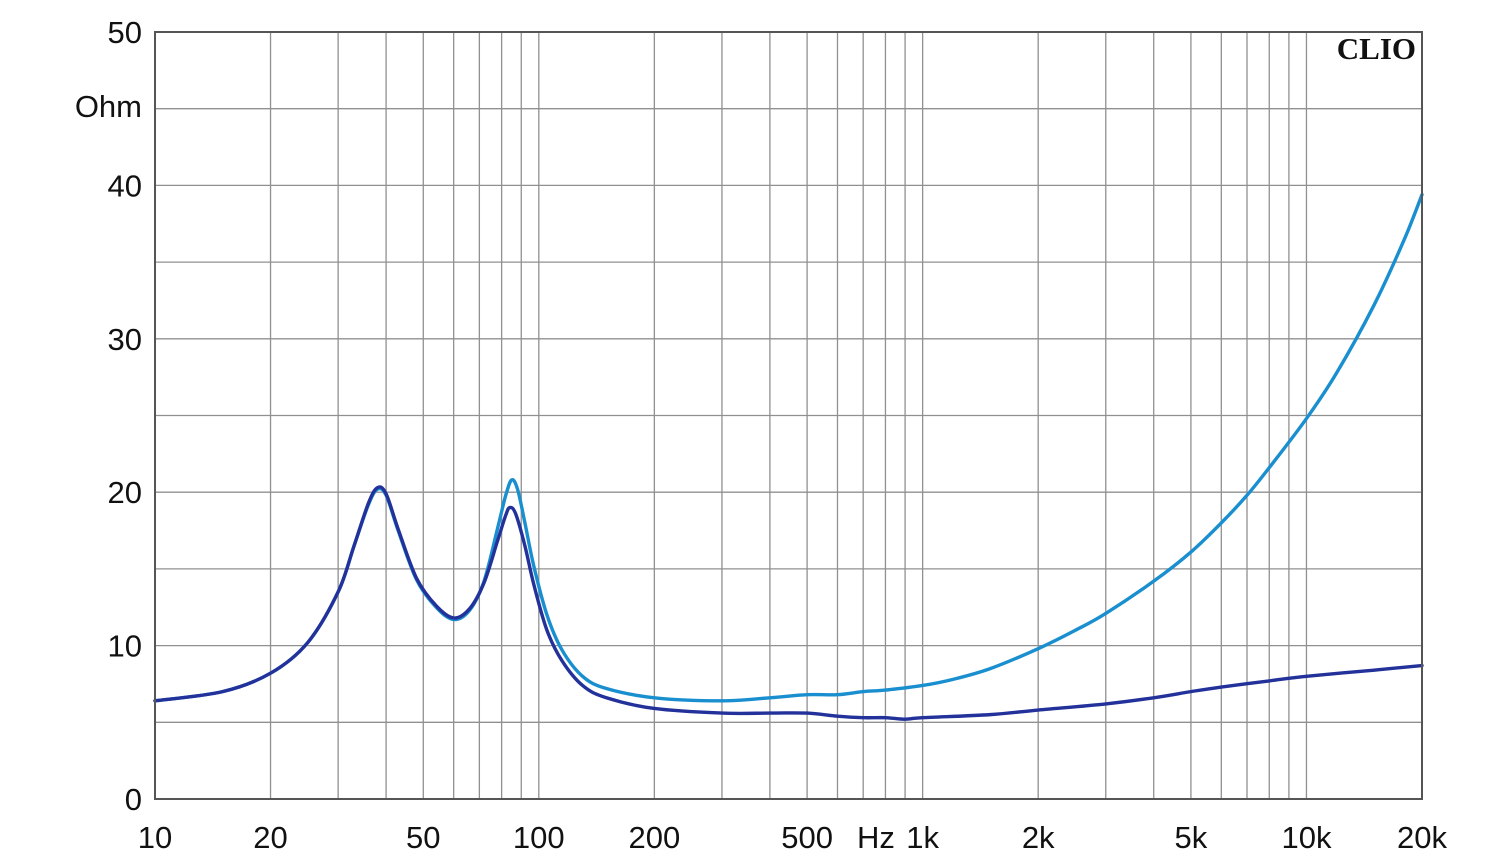 Image resolution: width=1500 pixels, height=864 pixels. I want to click on y-tick-label: 0, so click(133, 799).